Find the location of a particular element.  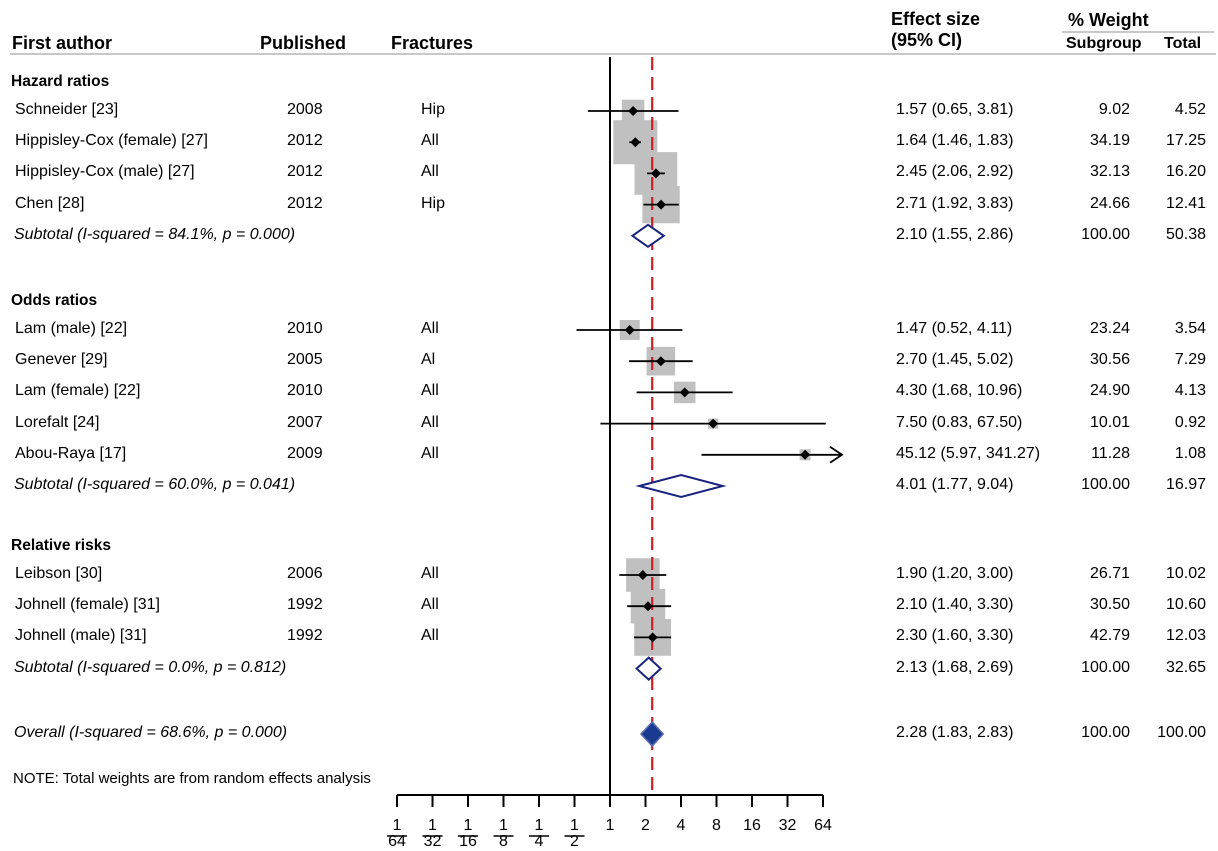

study-effect-size: 2.10 (1.40, 3.30) is located at coordinates (955, 605).